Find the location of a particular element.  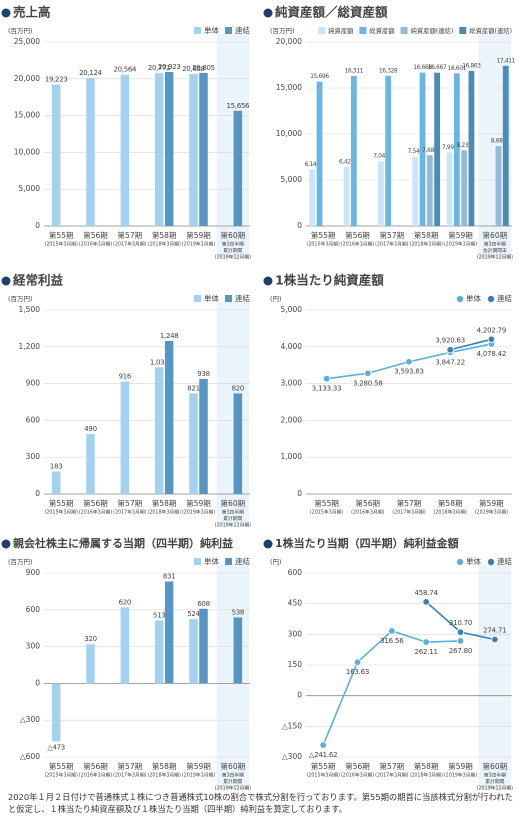

value-label: △241.62 is located at coordinates (323, 755).